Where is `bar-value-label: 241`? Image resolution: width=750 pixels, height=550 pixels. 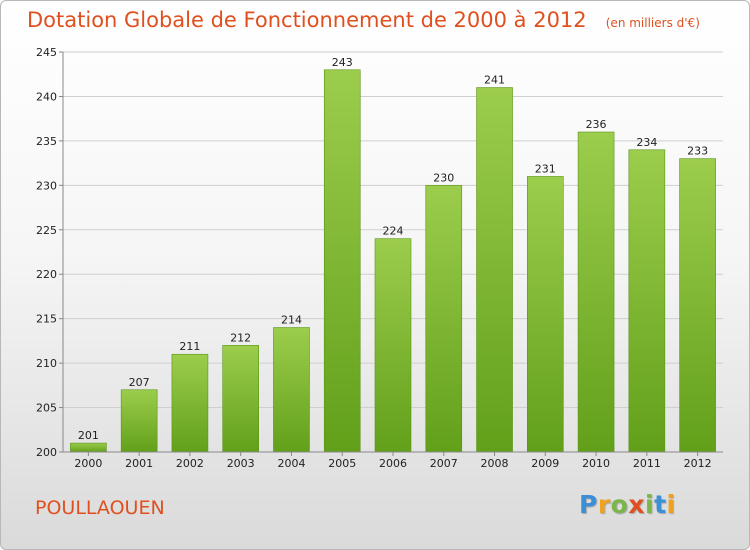 bar-value-label: 241 is located at coordinates (494, 80).